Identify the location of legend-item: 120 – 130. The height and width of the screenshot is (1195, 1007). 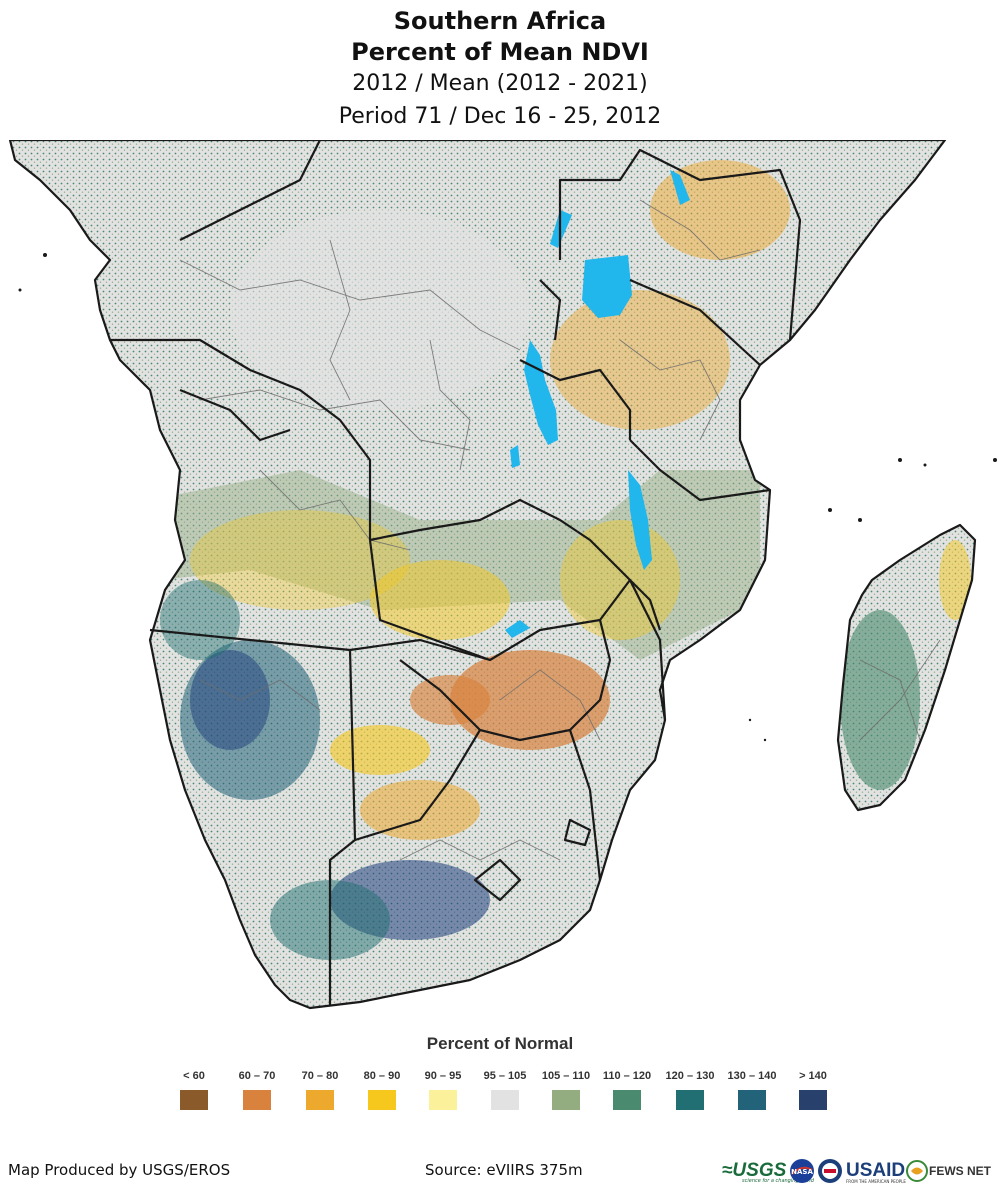
(690, 1089).